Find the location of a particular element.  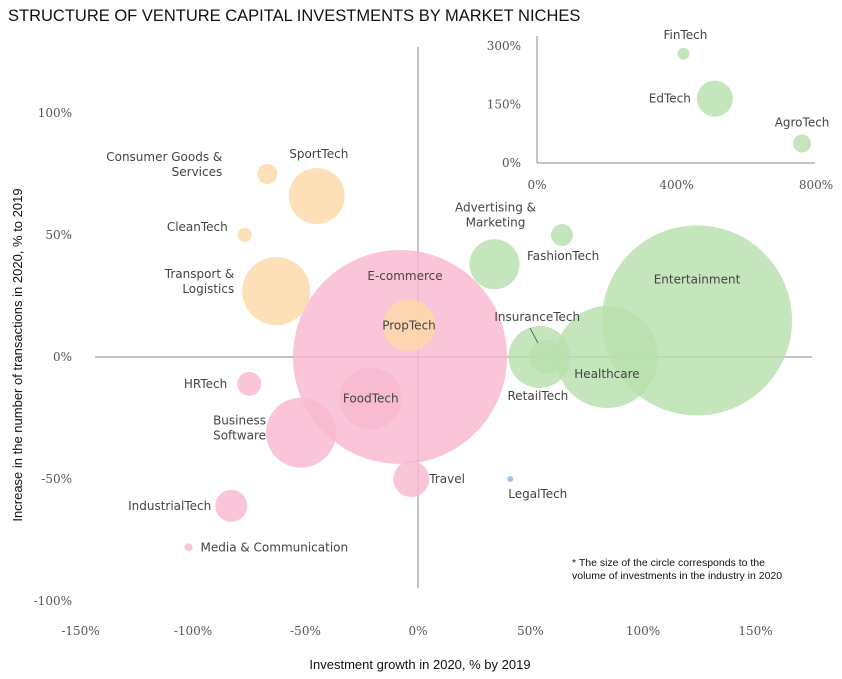

bubble-label-fintech: FinTech is located at coordinates (686, 35).